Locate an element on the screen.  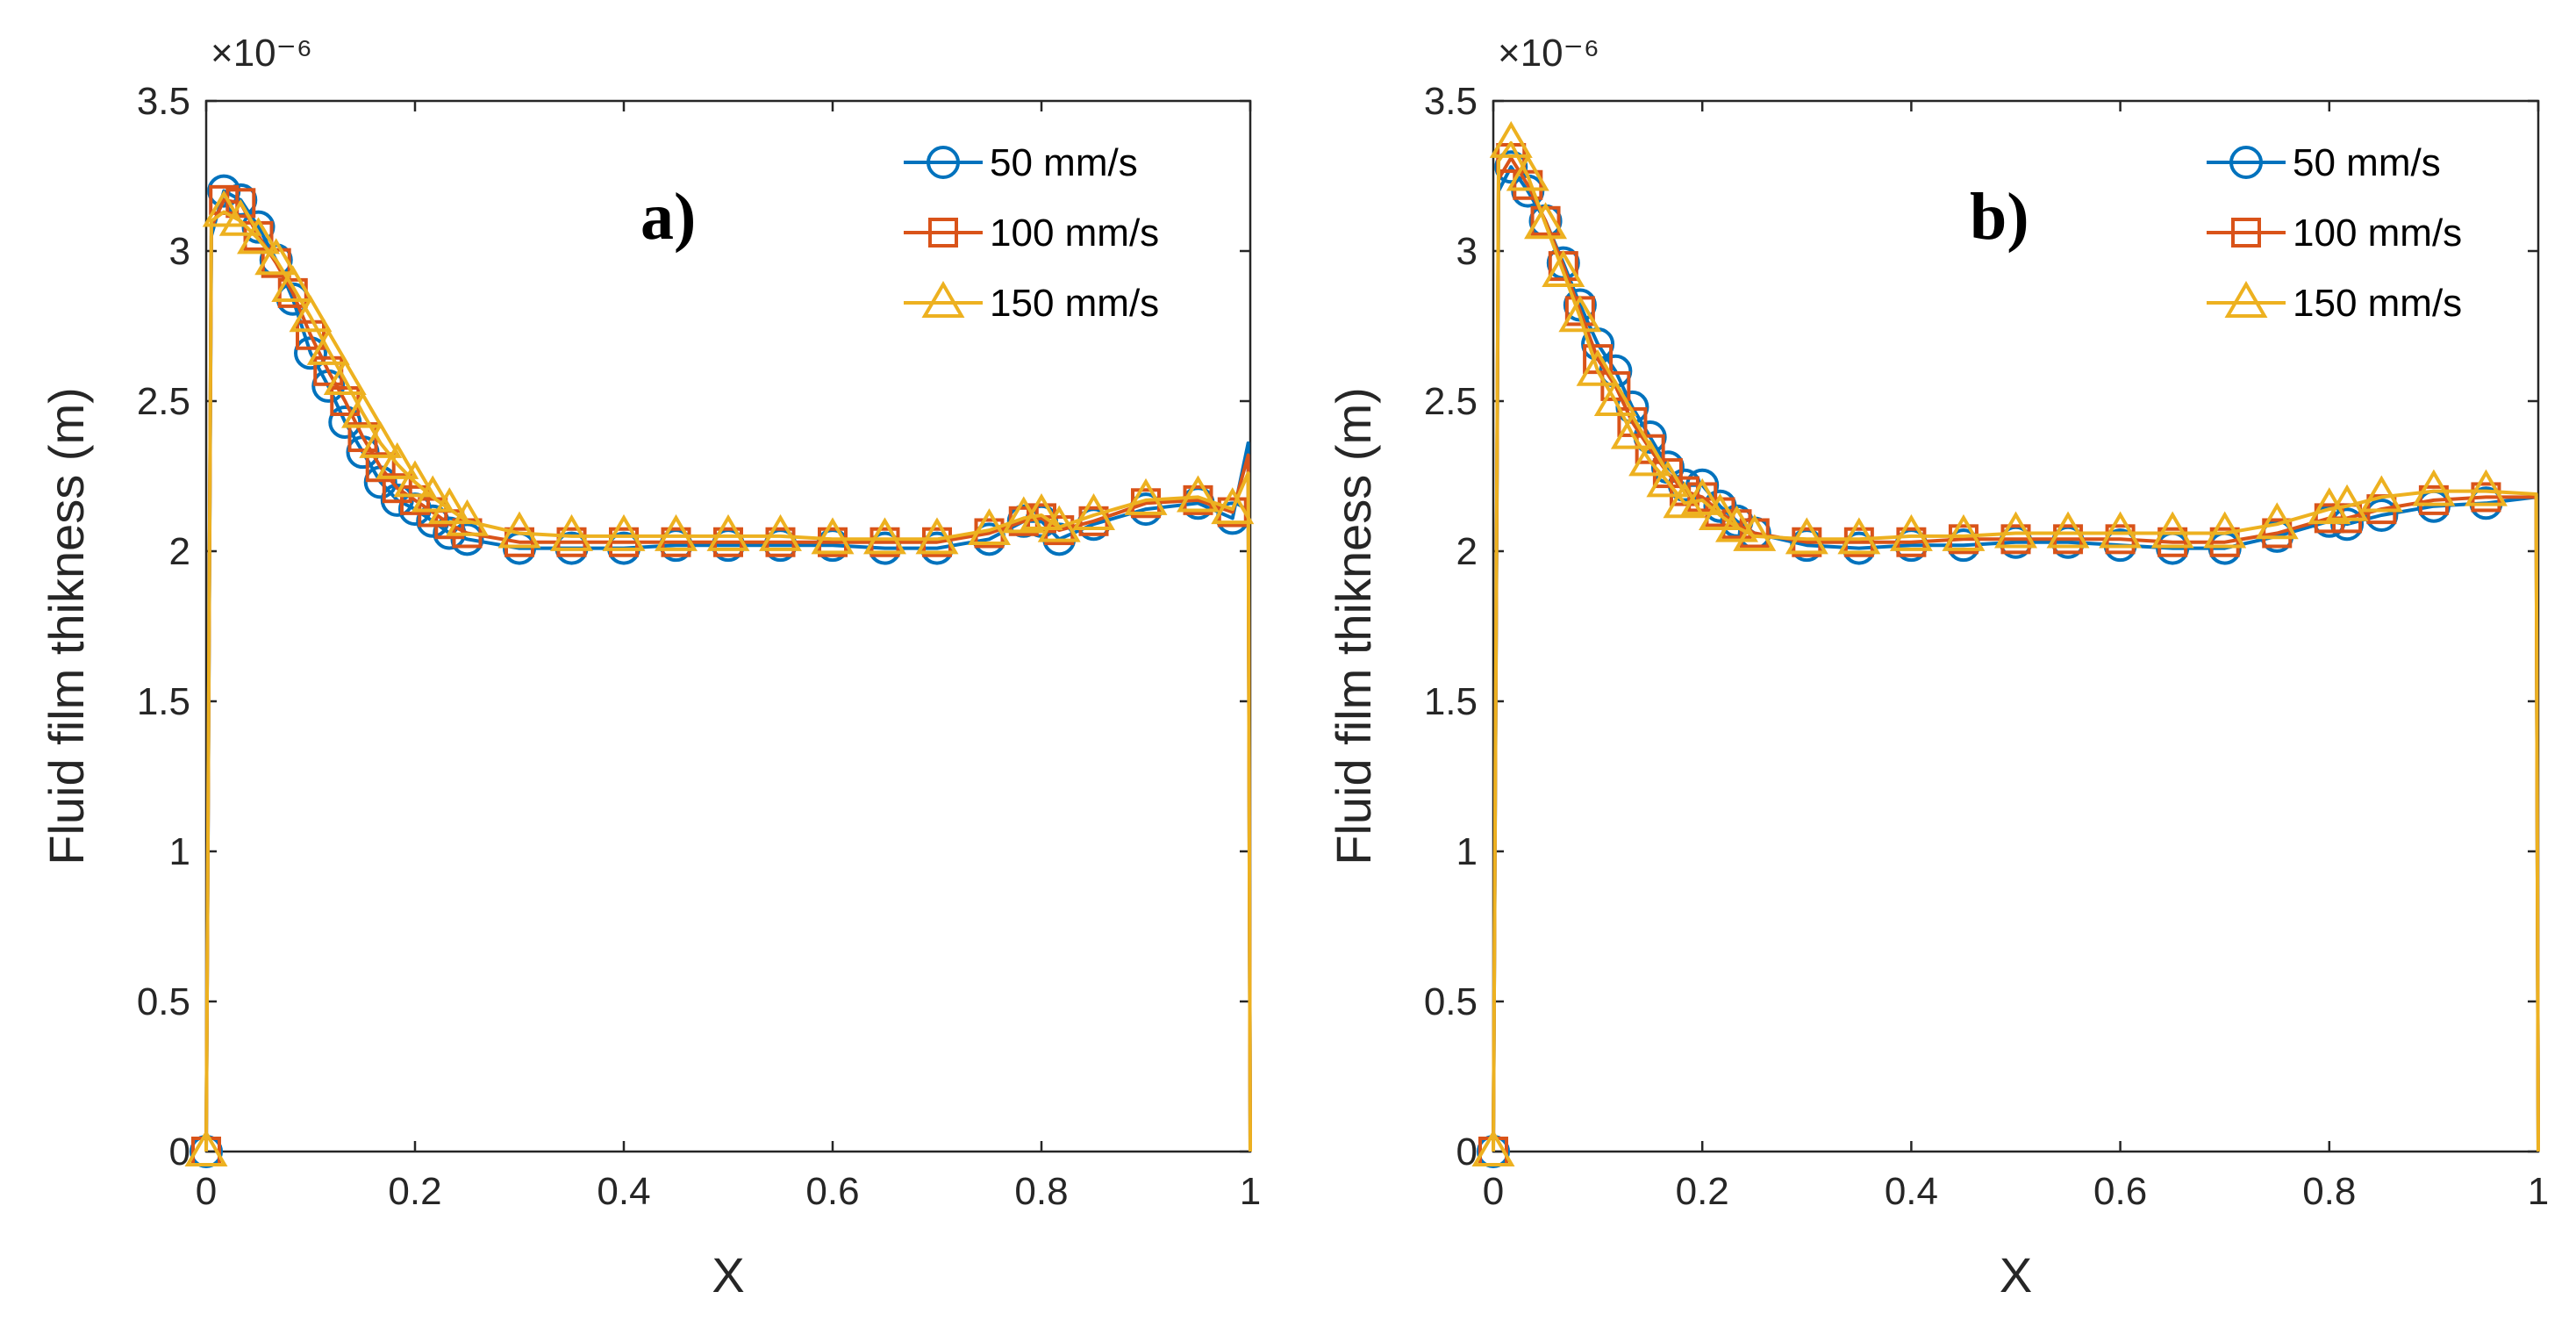
y-tick-label: 0 is located at coordinates (179, 1151).